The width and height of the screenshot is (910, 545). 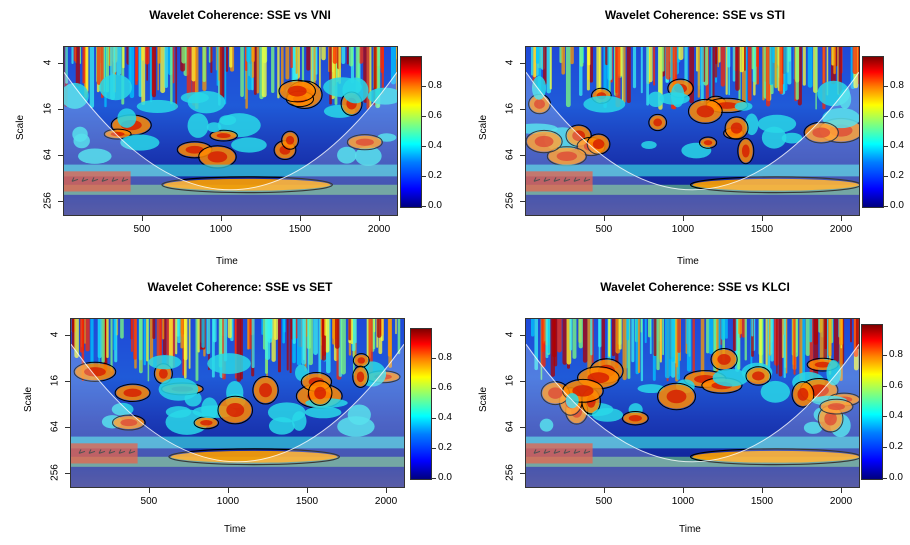 I want to click on coherence-band, so click(x=230, y=170).